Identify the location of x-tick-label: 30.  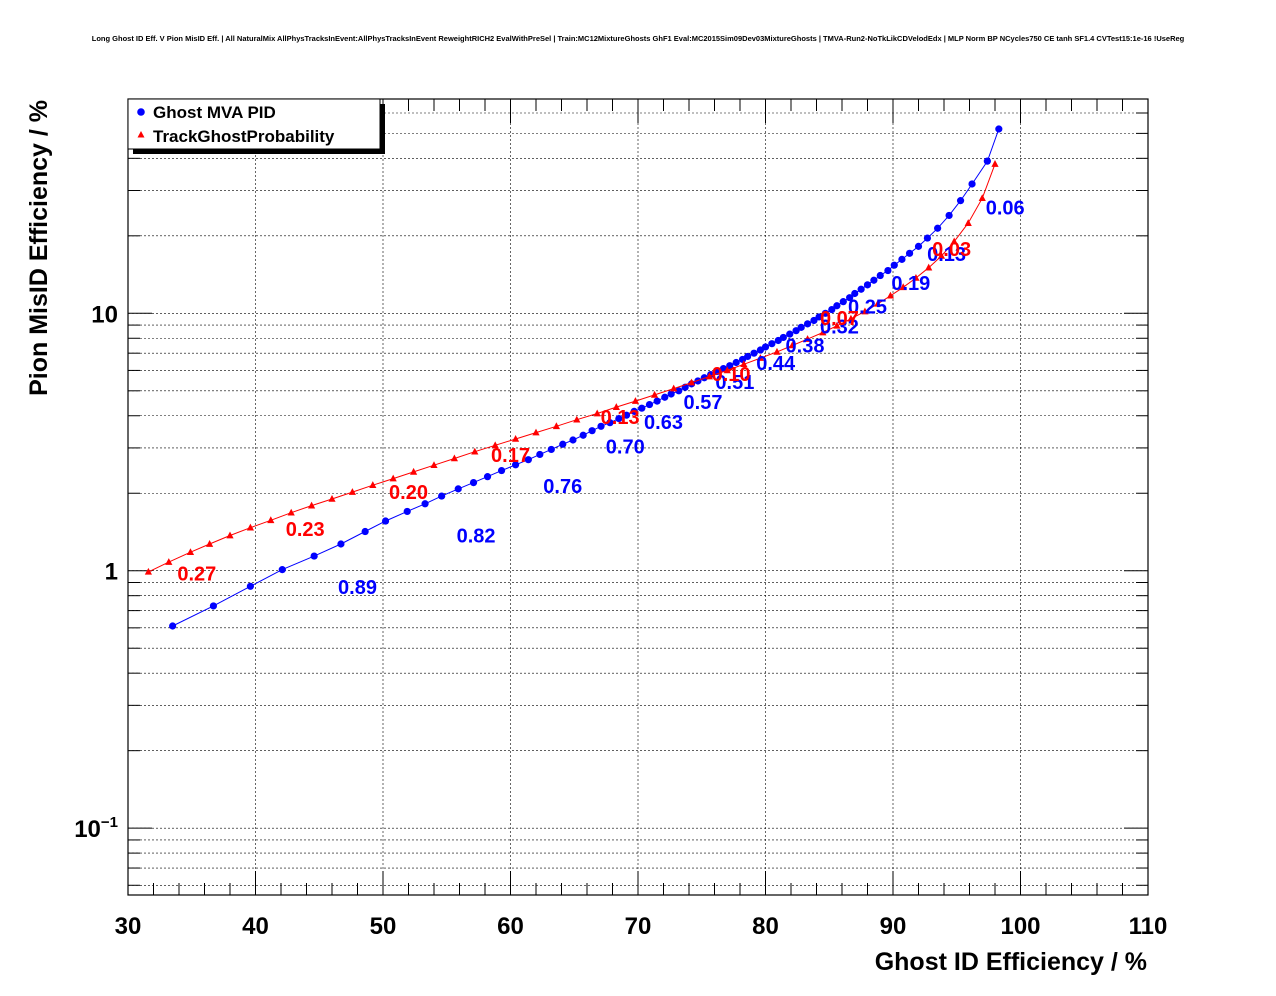
(128, 926).